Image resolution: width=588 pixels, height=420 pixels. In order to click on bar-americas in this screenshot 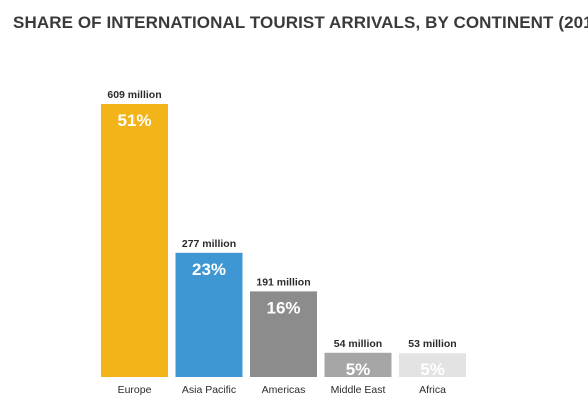, I will do `click(283, 334)`.